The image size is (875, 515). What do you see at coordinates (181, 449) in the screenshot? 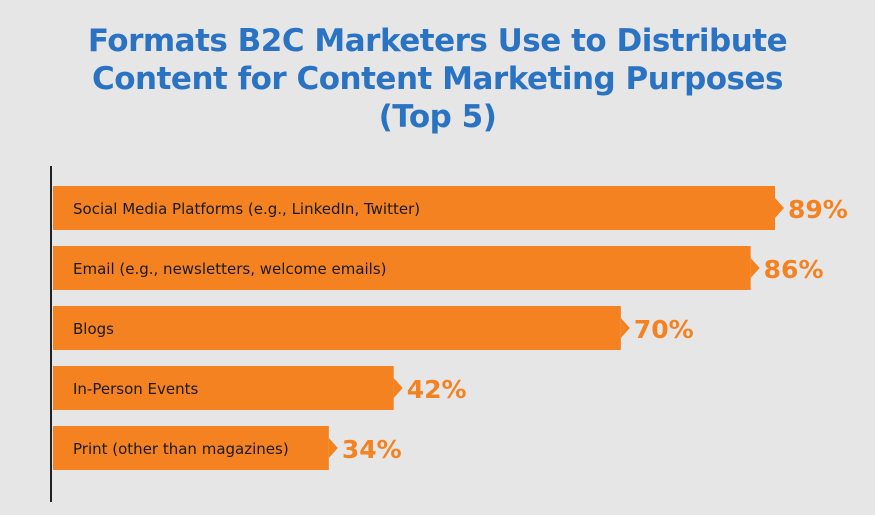
I see `category-label-5: Print (other than magazines)` at bounding box center [181, 449].